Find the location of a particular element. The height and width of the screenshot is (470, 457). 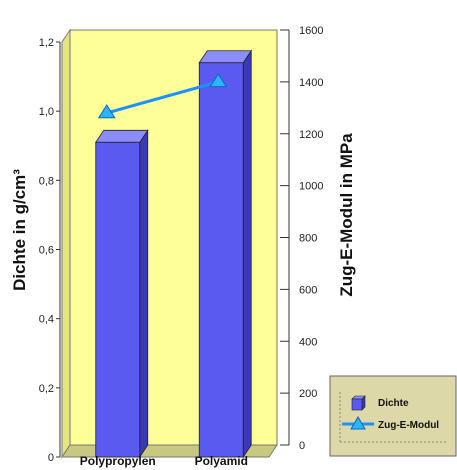

right-tick-label: 400 is located at coordinates (308, 342).